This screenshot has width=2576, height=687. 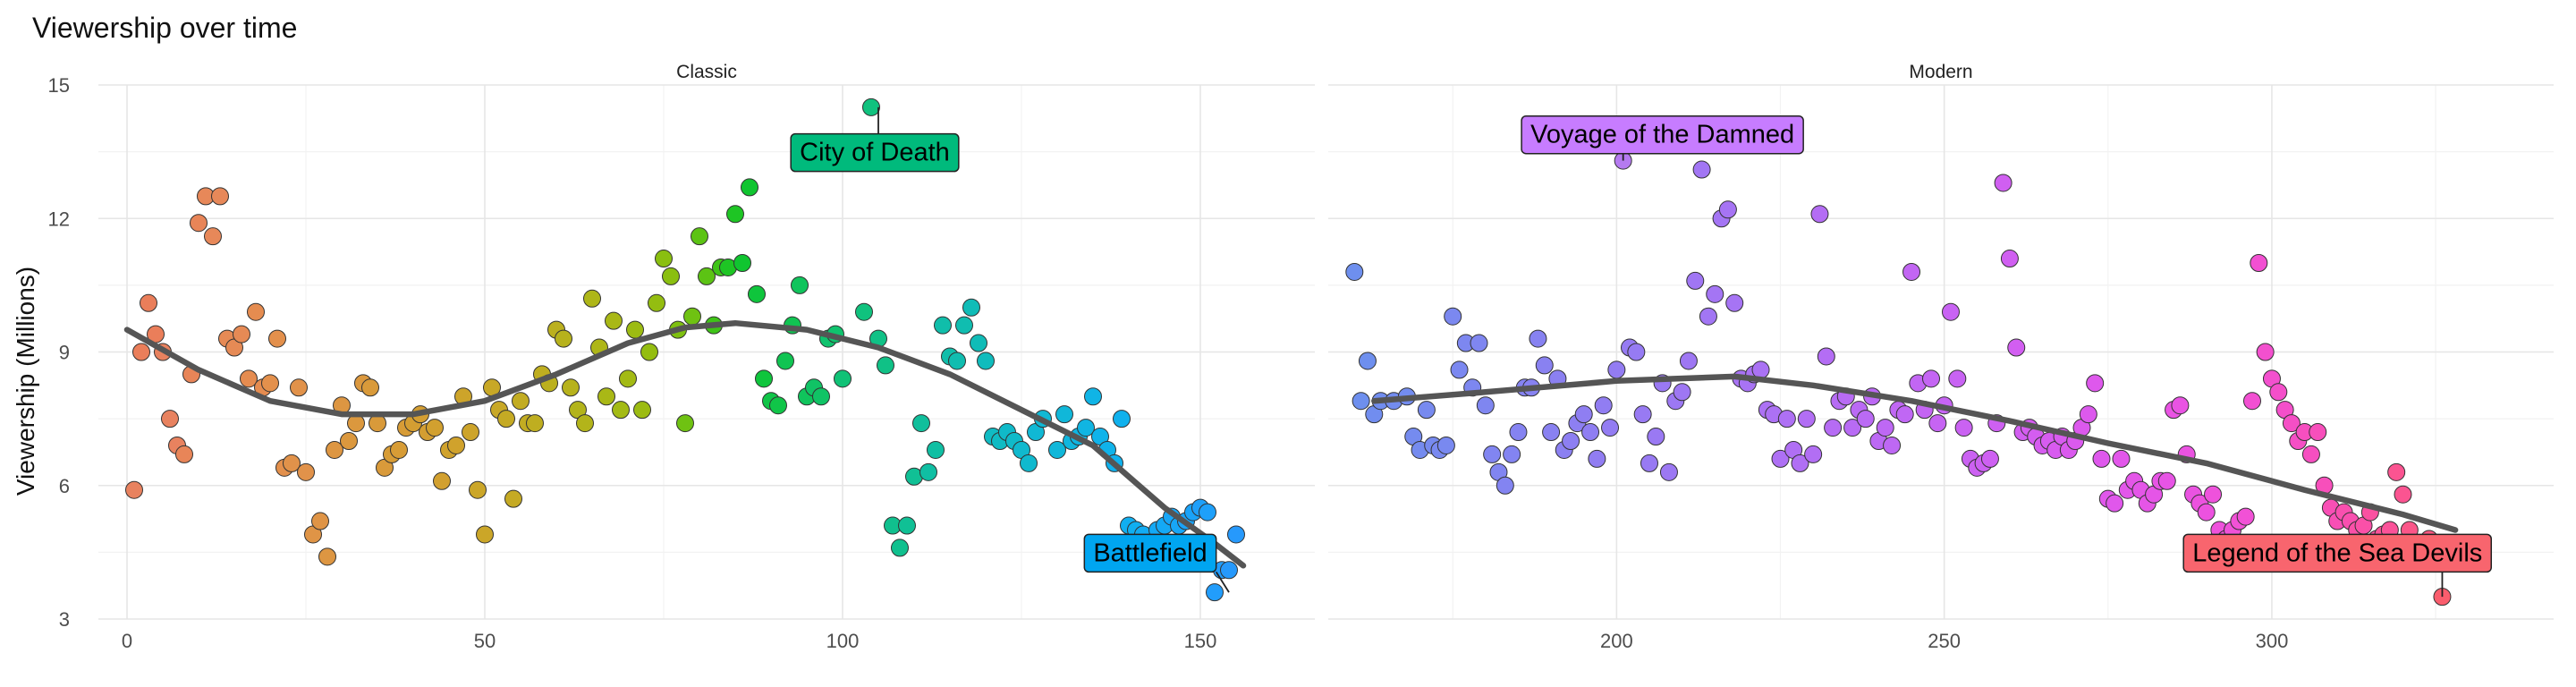 What do you see at coordinates (843, 641) in the screenshot?
I see `x-tick-label: 100` at bounding box center [843, 641].